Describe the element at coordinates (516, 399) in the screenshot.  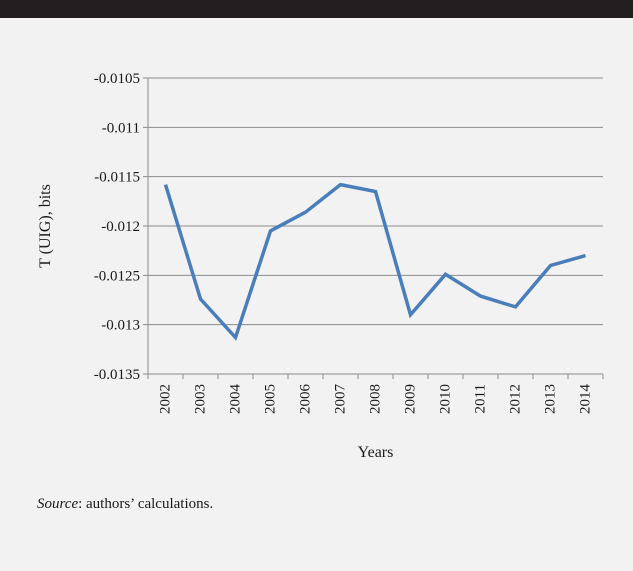
I see `x-tick-label: 2012` at that location.